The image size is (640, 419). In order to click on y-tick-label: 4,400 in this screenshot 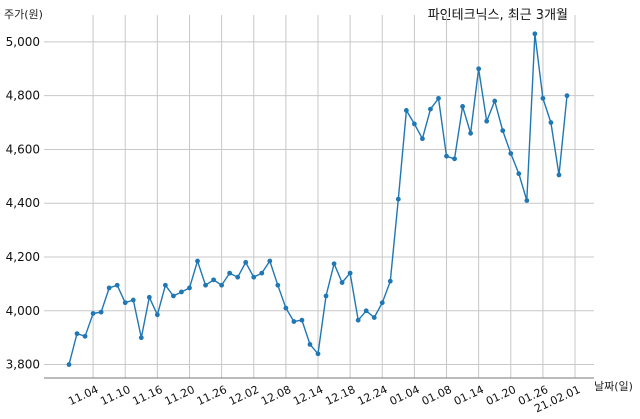, I will do `click(23, 203)`.